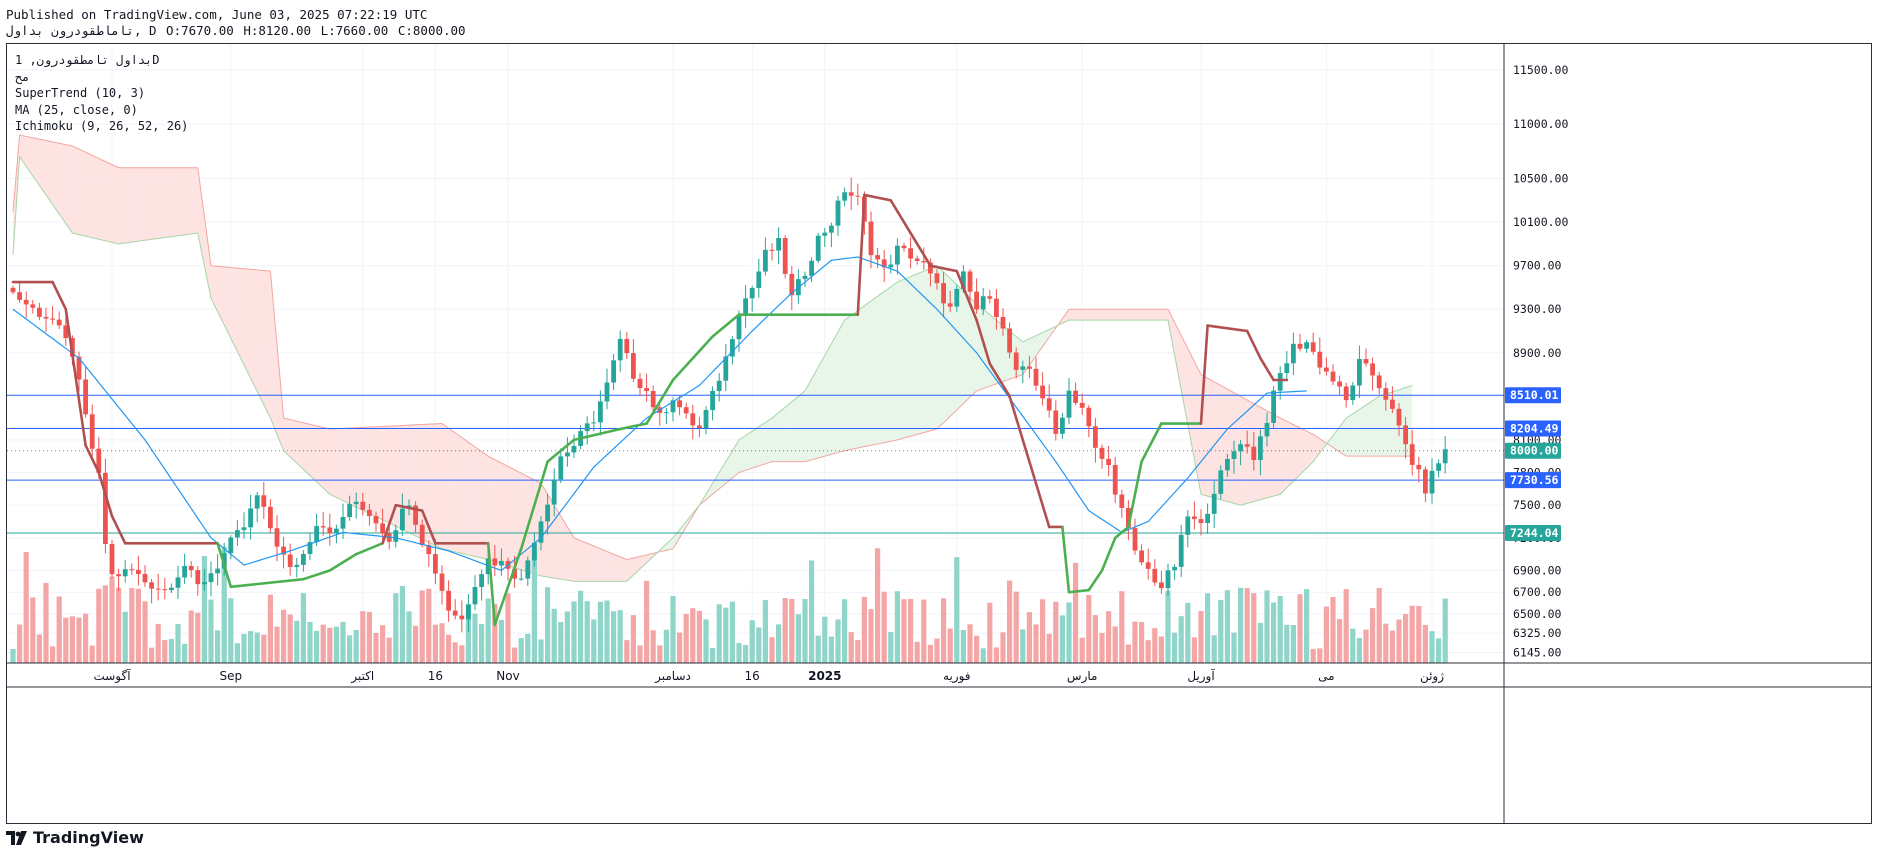 This screenshot has height=858, width=1878. I want to click on legend-ichimoku: Ichimoku (9, 26, 52, 26), so click(102, 126).